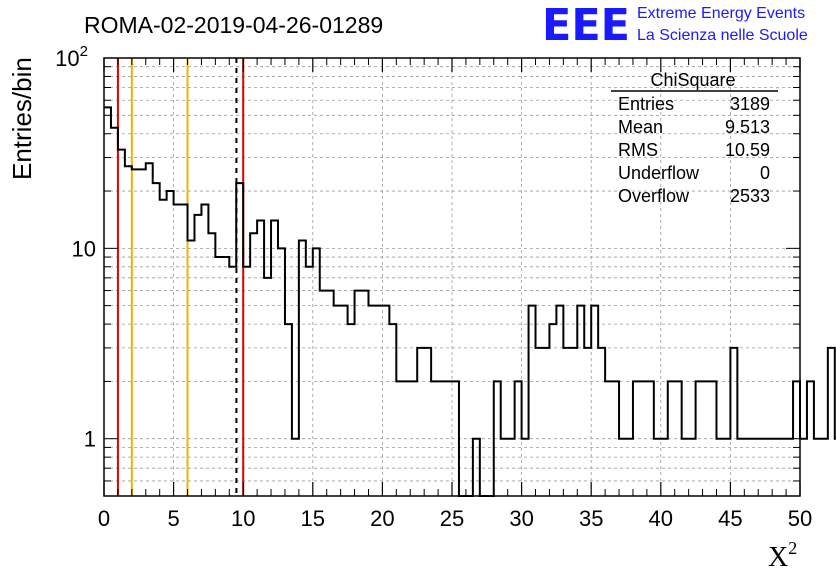 This screenshot has height=572, width=836. What do you see at coordinates (22, 118) in the screenshot?
I see `y-axis-label: Entries/bin` at bounding box center [22, 118].